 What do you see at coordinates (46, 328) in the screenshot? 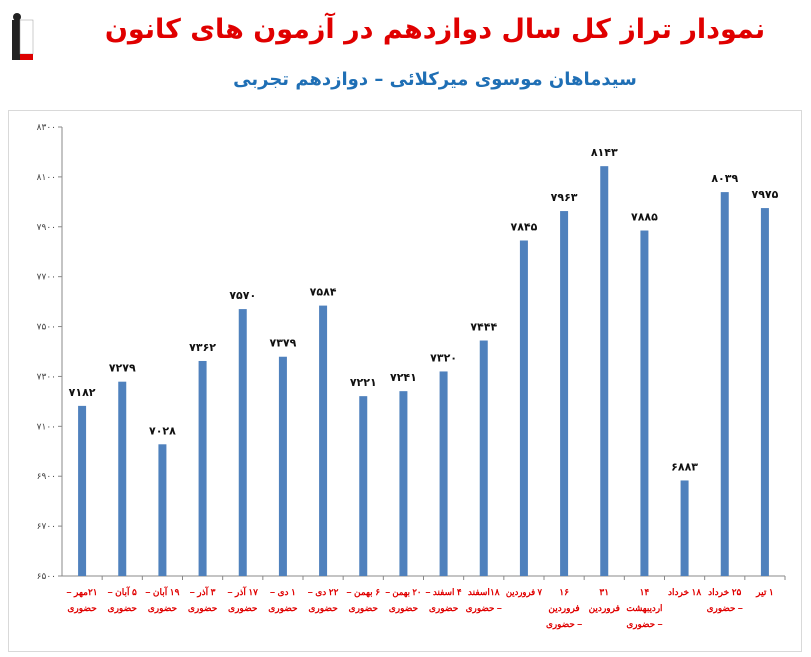
I see `y-tick-label: ۷۵۰۰` at bounding box center [46, 328].